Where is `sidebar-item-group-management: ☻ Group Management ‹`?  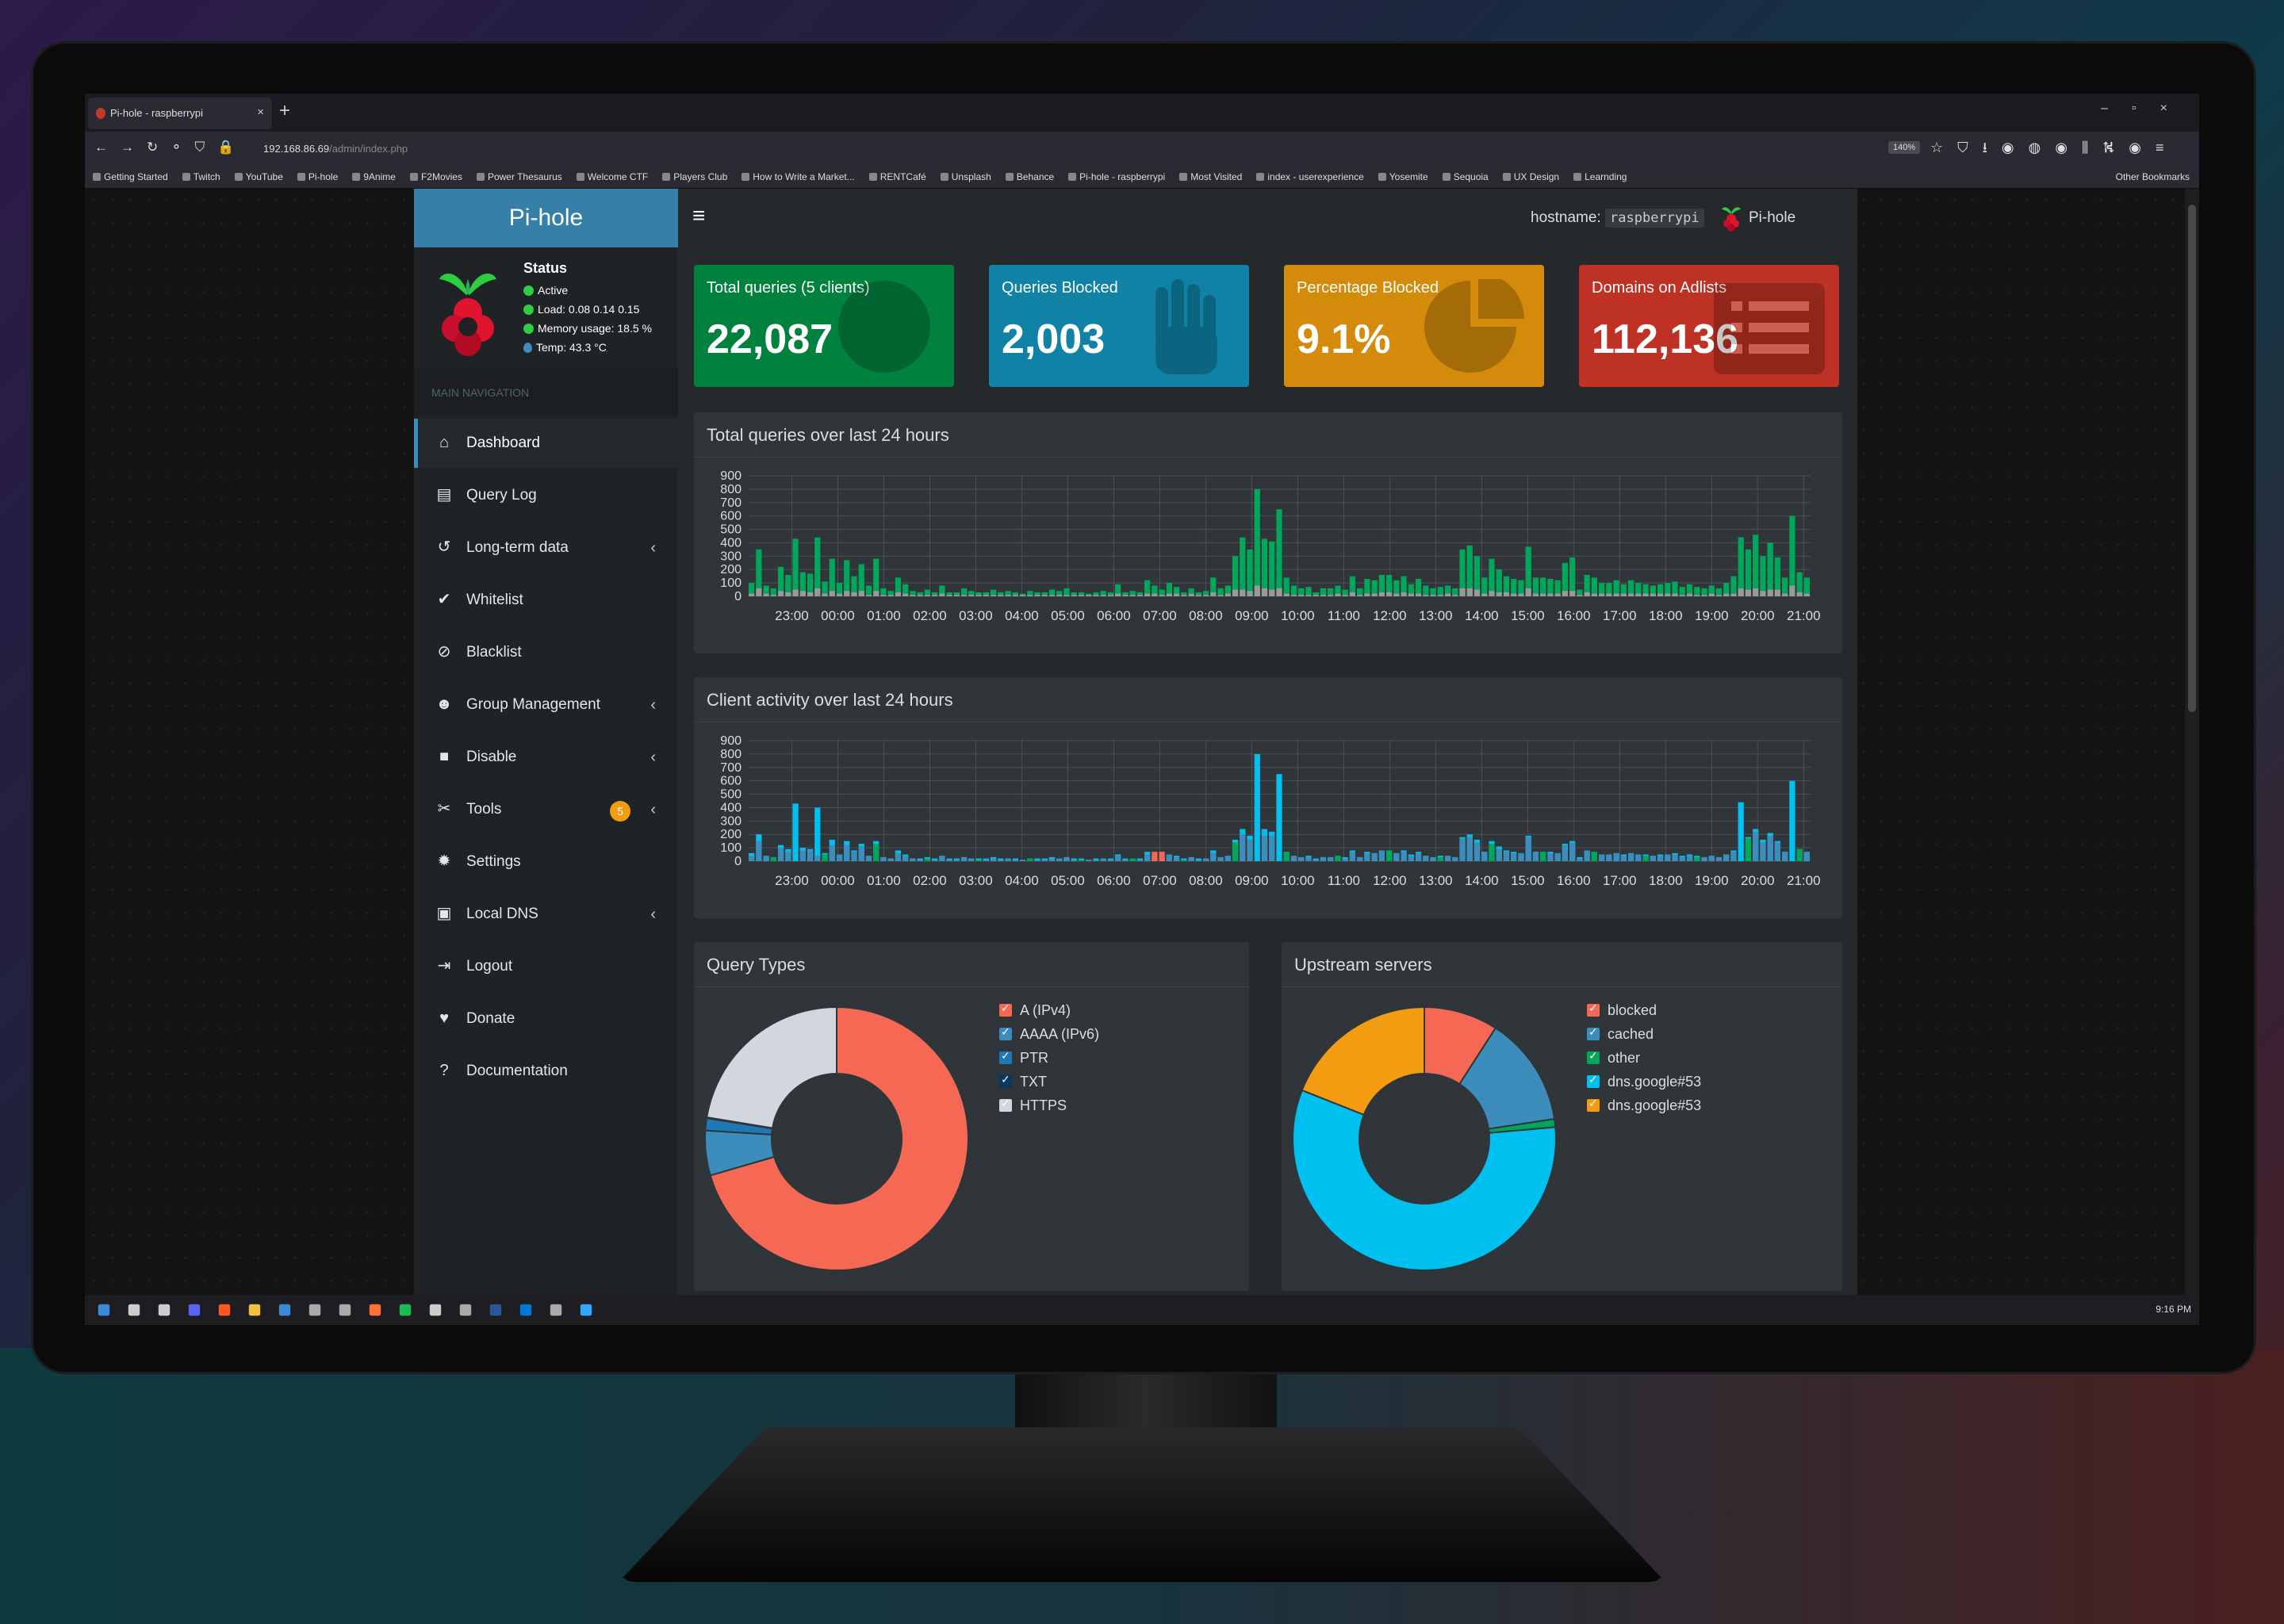 sidebar-item-group-management: ☻ Group Management ‹ is located at coordinates (546, 705).